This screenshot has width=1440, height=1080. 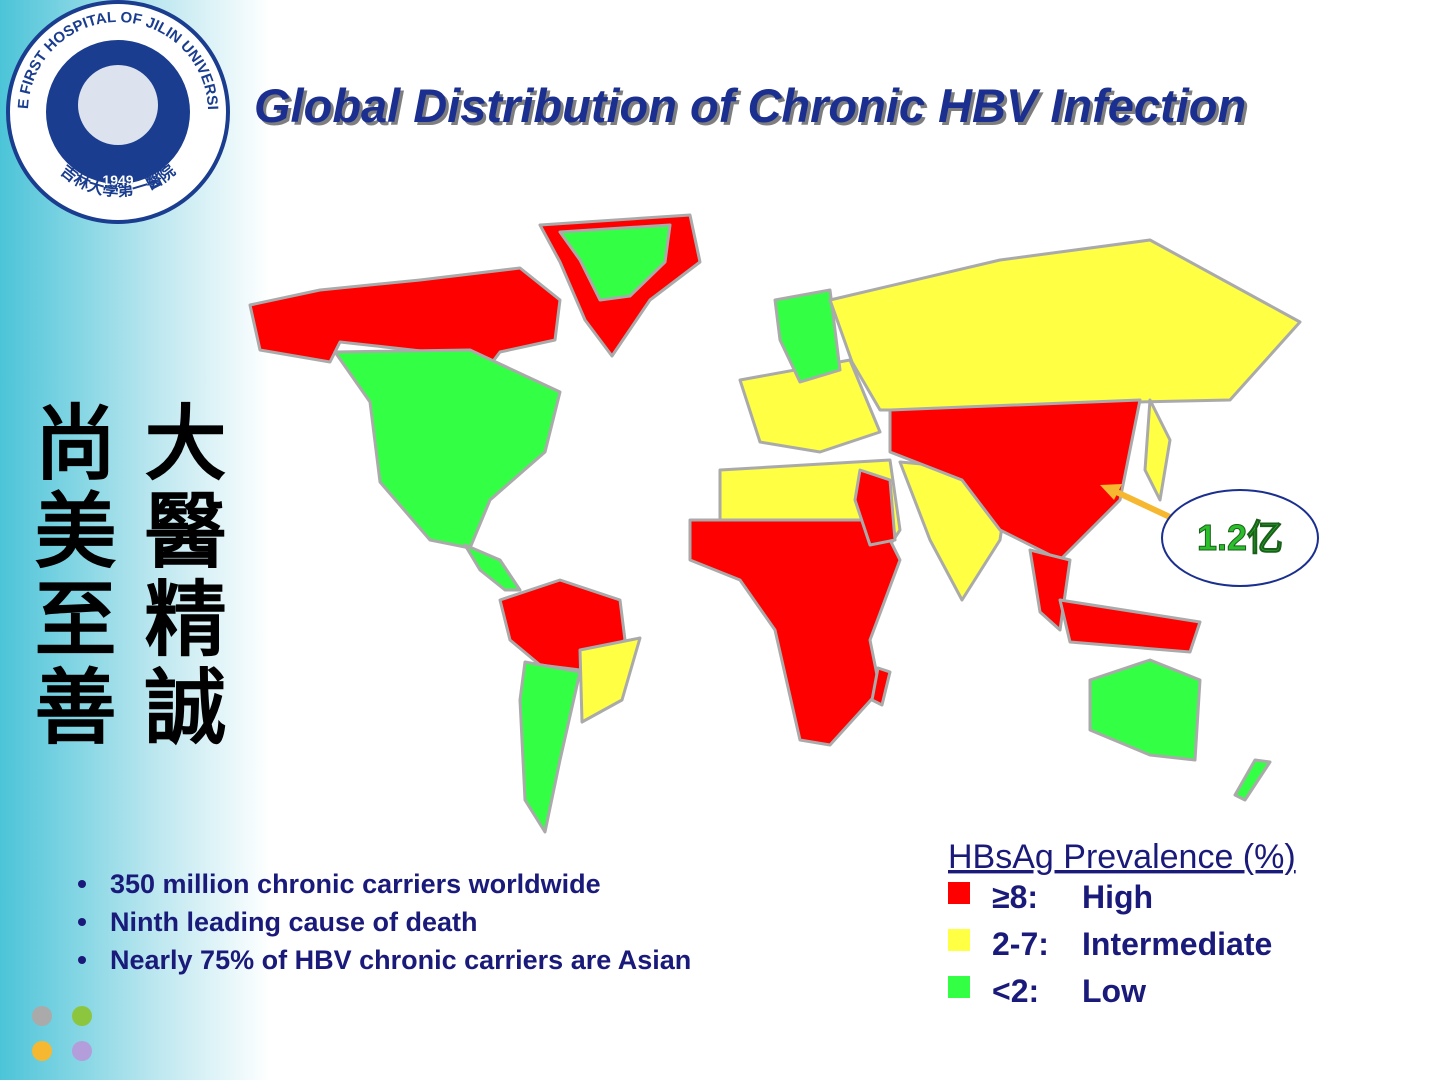 I want to click on legend-label: High, so click(x=1117, y=897).